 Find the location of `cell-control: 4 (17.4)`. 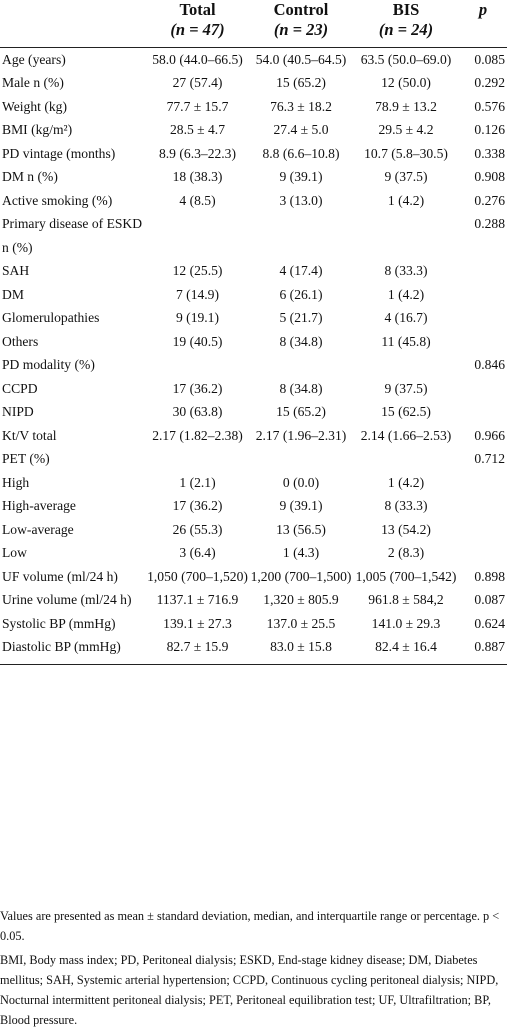

cell-control: 4 (17.4) is located at coordinates (301, 270).